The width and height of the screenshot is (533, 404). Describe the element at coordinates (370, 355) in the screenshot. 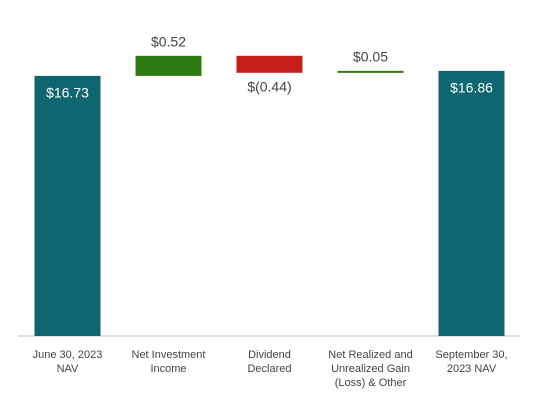

I see `x-tick-label: Net Realized and` at that location.